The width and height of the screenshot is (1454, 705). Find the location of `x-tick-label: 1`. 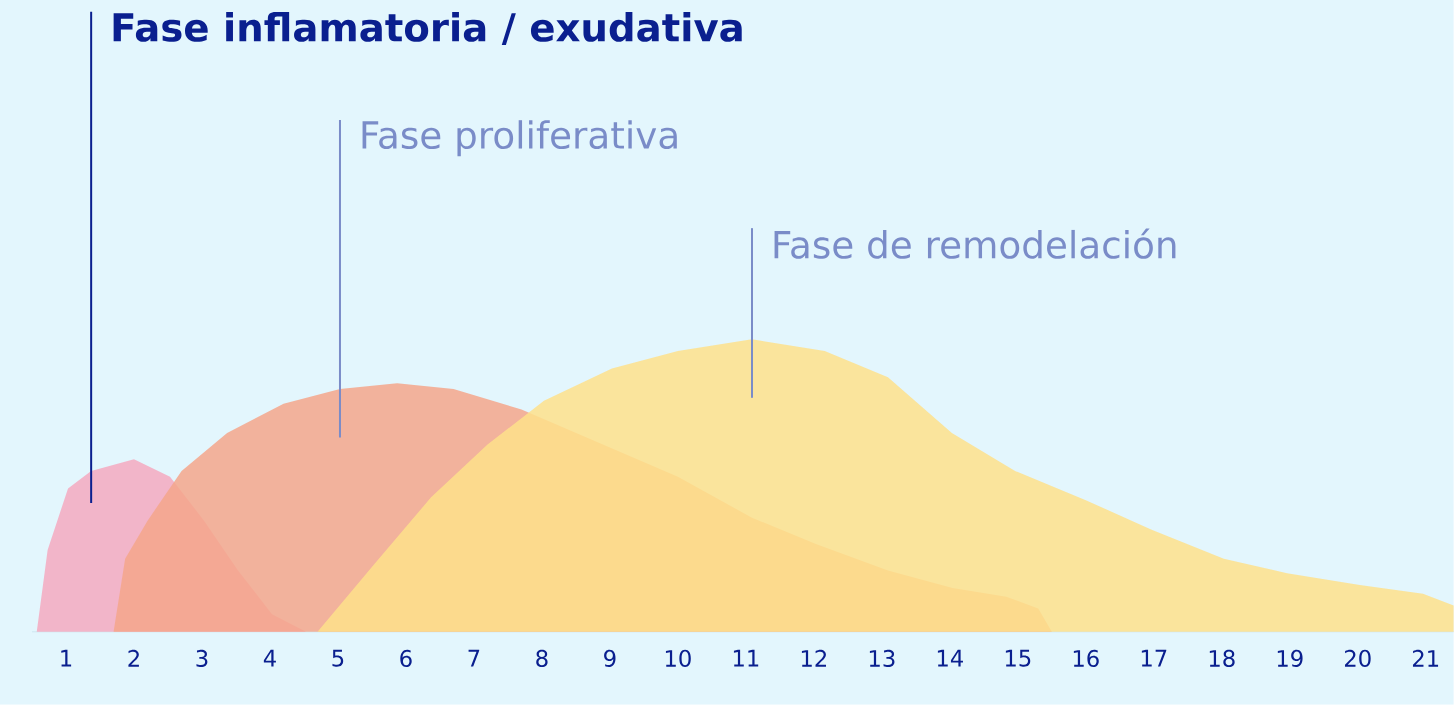

x-tick-label: 1 is located at coordinates (66, 658).